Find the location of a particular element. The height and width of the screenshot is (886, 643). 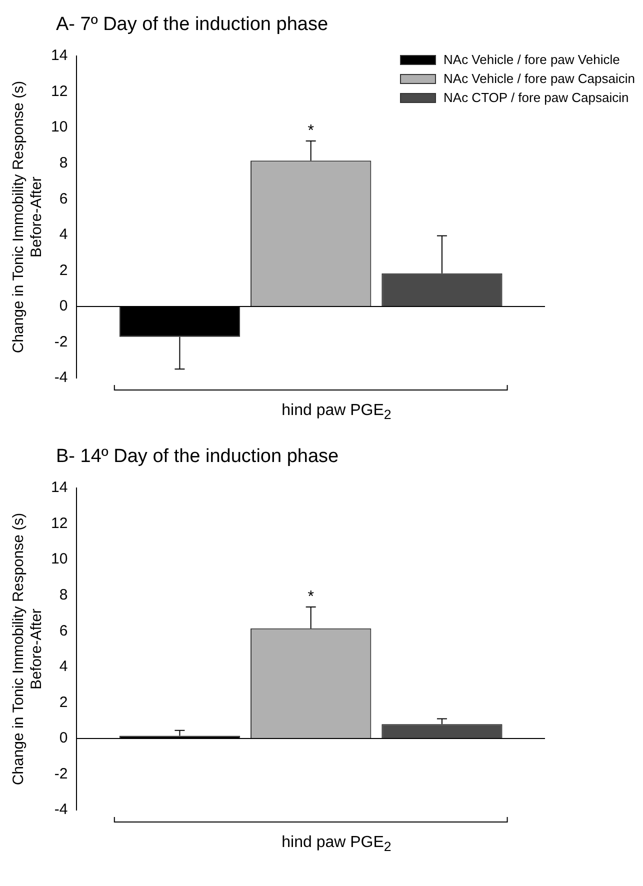

legend-label: NAc Vehicle / fore paw Vehicle is located at coordinates (532, 59).